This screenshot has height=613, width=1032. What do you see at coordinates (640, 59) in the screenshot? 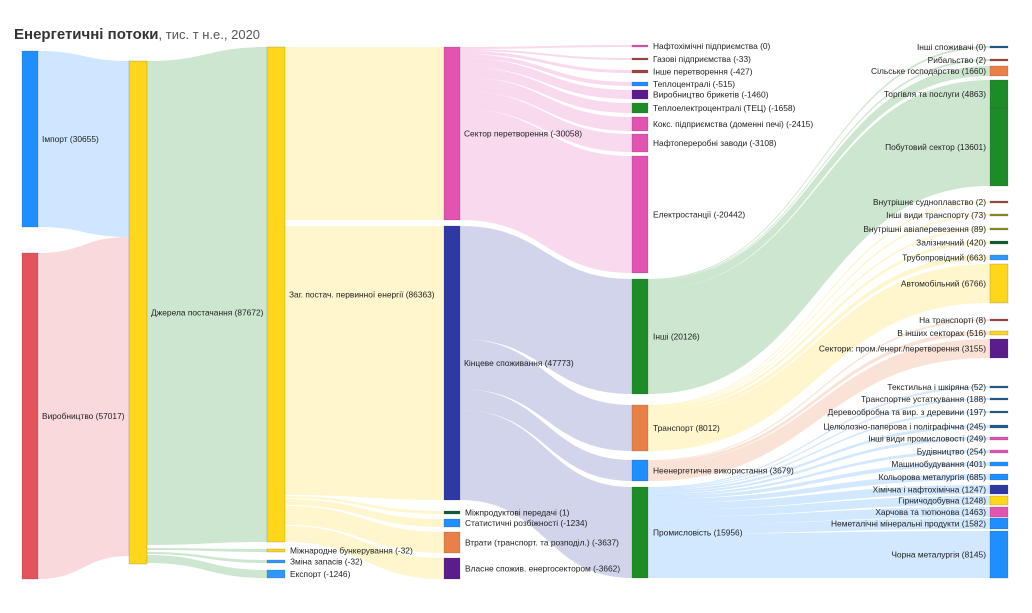
I see `node-gasworks` at bounding box center [640, 59].